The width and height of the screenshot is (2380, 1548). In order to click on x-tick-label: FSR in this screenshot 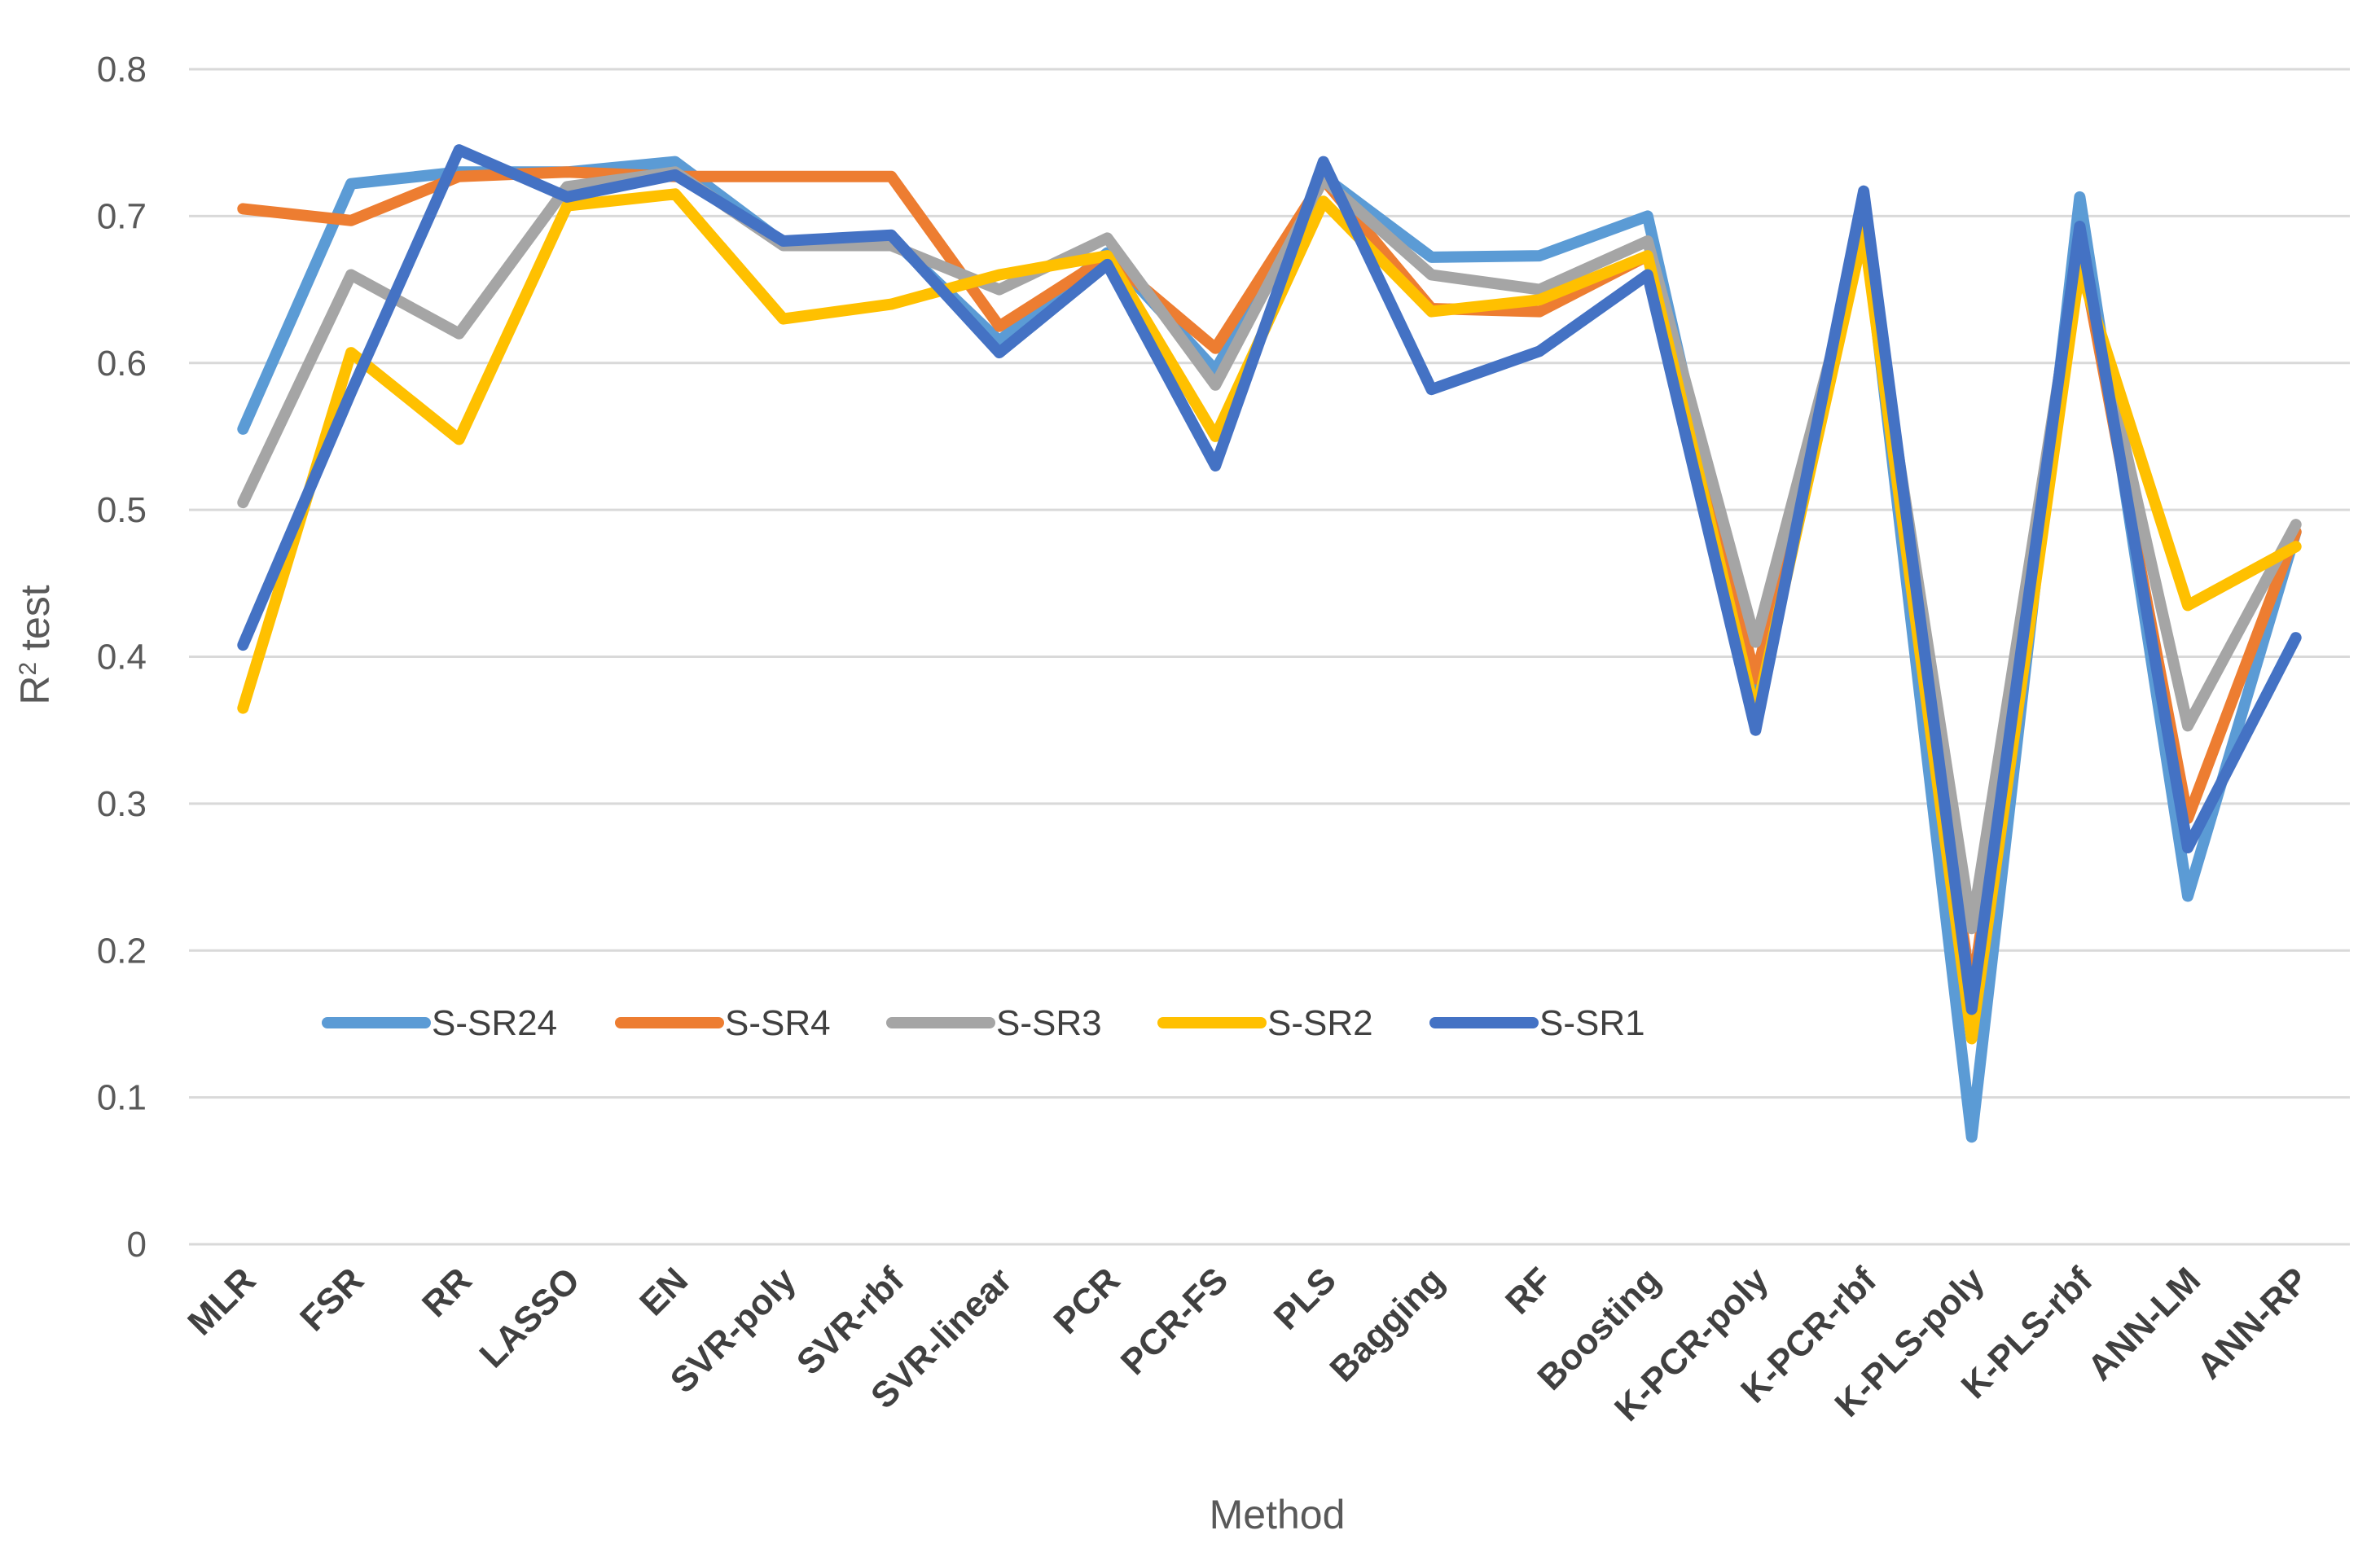, I will do `click(332, 1299)`.